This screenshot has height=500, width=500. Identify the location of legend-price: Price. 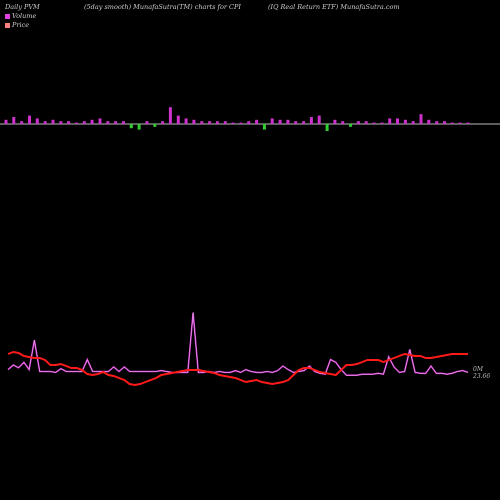
(17, 25).